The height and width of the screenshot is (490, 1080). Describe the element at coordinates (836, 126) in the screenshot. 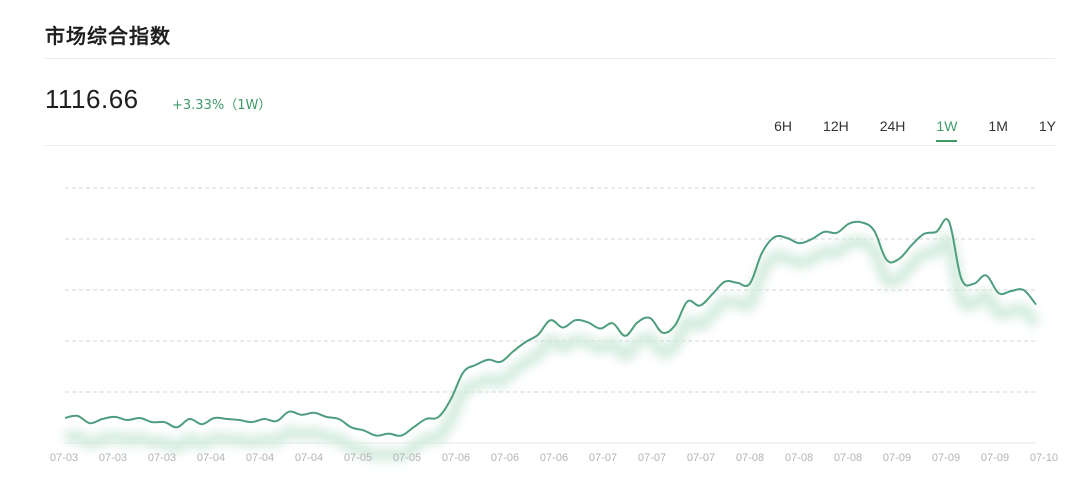

I see `tab-12h: 12H` at that location.